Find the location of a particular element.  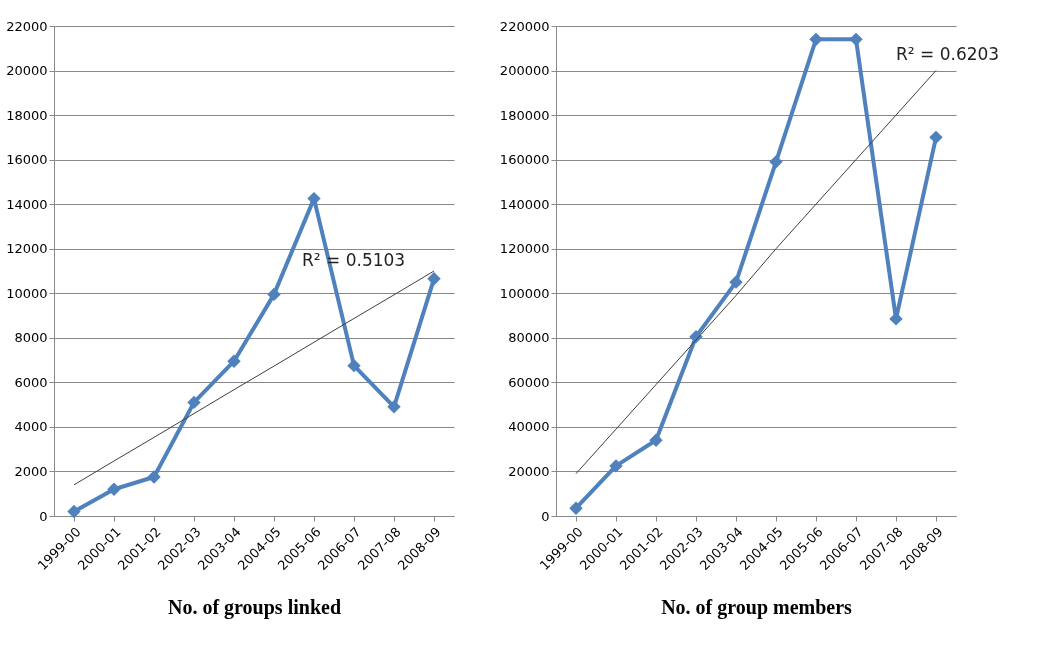

y-tick-label: 14000 is located at coordinates (27, 204).